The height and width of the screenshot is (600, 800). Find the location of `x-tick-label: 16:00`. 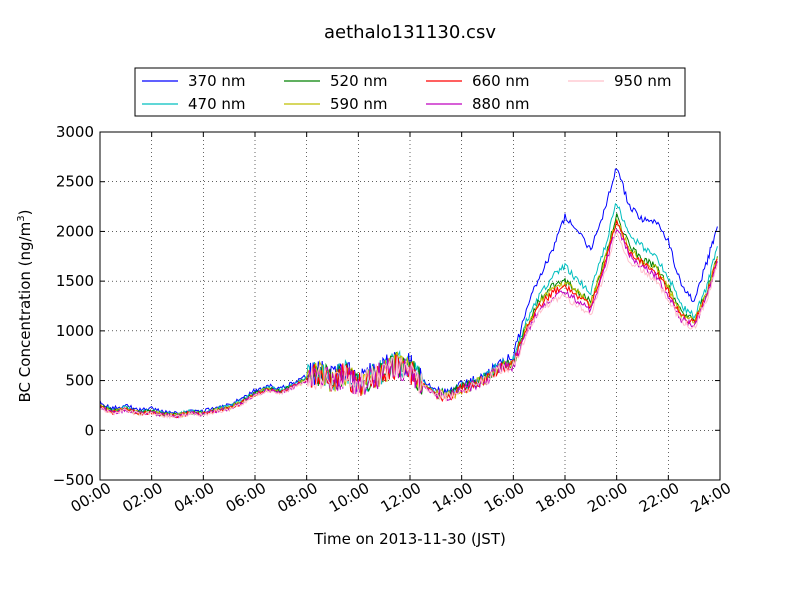

x-tick-label: 16:00 is located at coordinates (504, 497).